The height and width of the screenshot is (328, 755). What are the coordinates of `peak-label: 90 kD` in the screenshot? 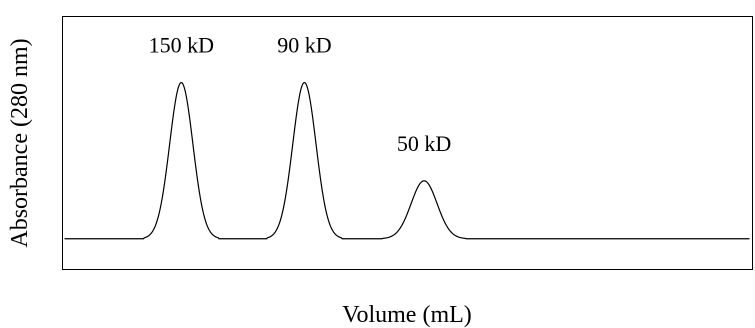 It's located at (304, 45).